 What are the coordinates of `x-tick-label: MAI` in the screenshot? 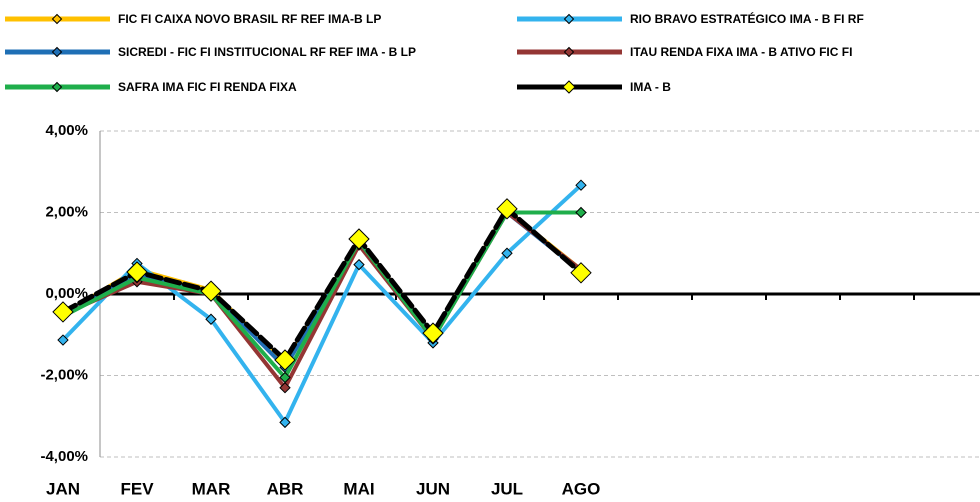 It's located at (358, 488).